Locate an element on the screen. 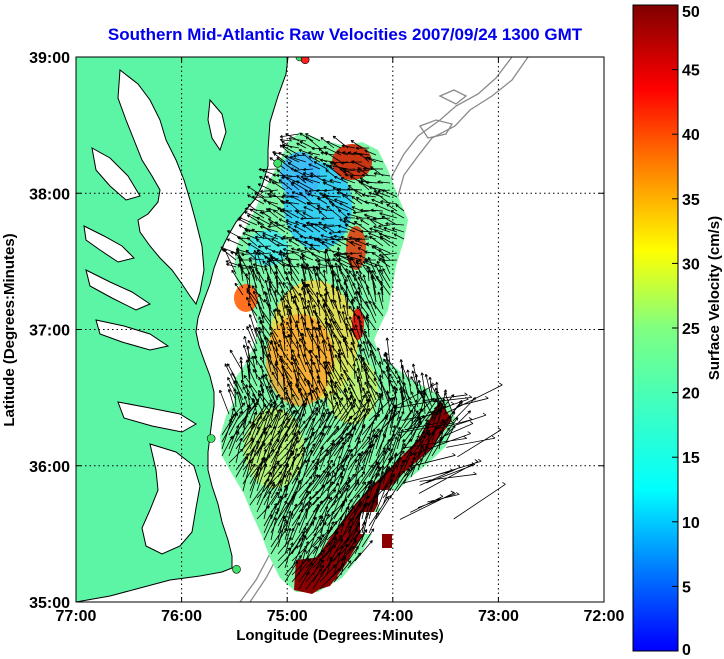 The width and height of the screenshot is (724, 659). y-tick-label: 39:00 is located at coordinates (49, 58).